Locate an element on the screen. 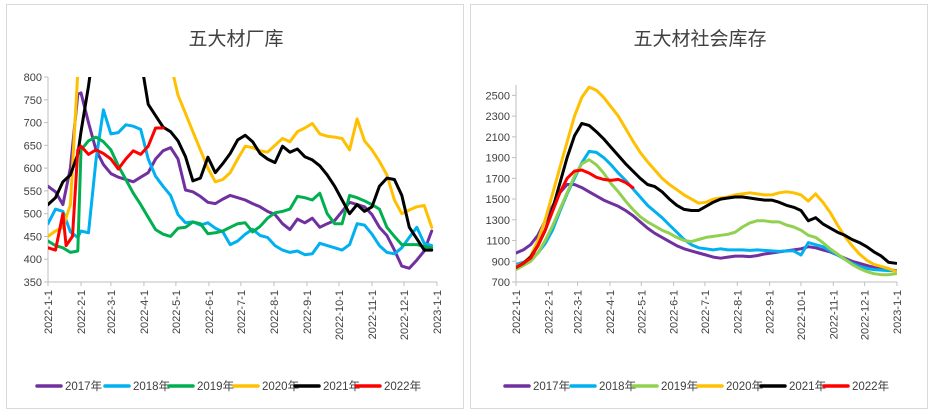 The height and width of the screenshot is (415, 932). y-tick-label: 2500 is located at coordinates (498, 96).